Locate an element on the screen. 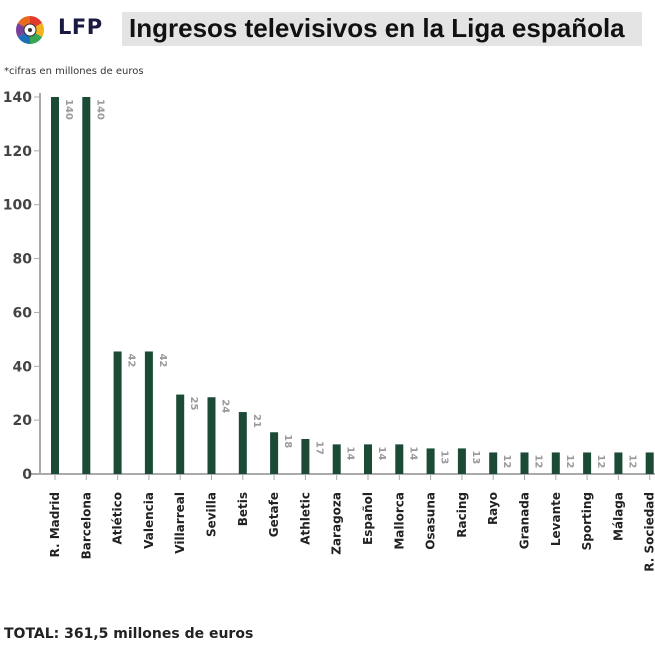 This screenshot has width=655, height=650. y-tick-label: 60 is located at coordinates (23, 313).